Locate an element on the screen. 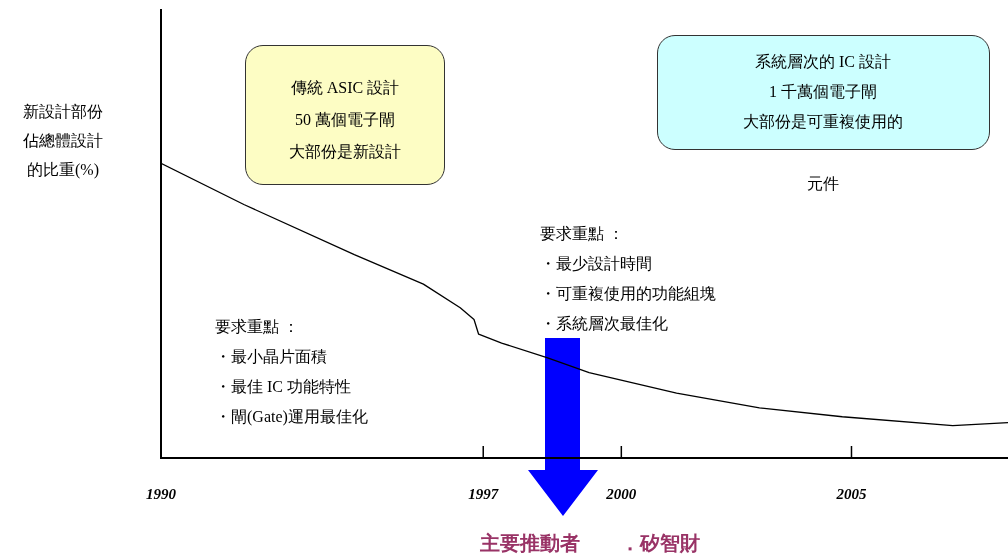  annotation: ・最小晶片面積 is located at coordinates (271, 357).